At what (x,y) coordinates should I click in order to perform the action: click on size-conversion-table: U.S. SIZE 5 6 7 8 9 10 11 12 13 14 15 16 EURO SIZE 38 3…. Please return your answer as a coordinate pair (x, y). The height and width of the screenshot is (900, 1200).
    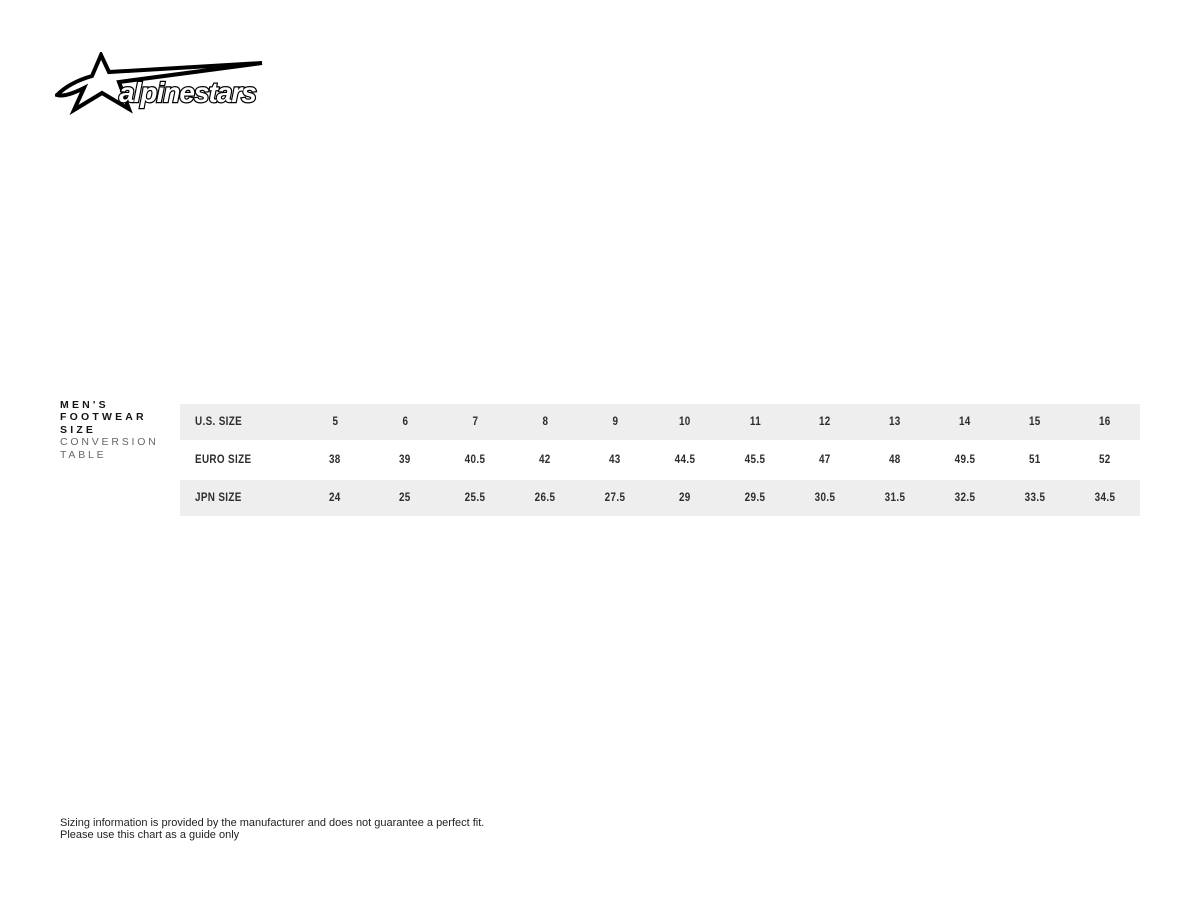
    Looking at the image, I should click on (660, 461).